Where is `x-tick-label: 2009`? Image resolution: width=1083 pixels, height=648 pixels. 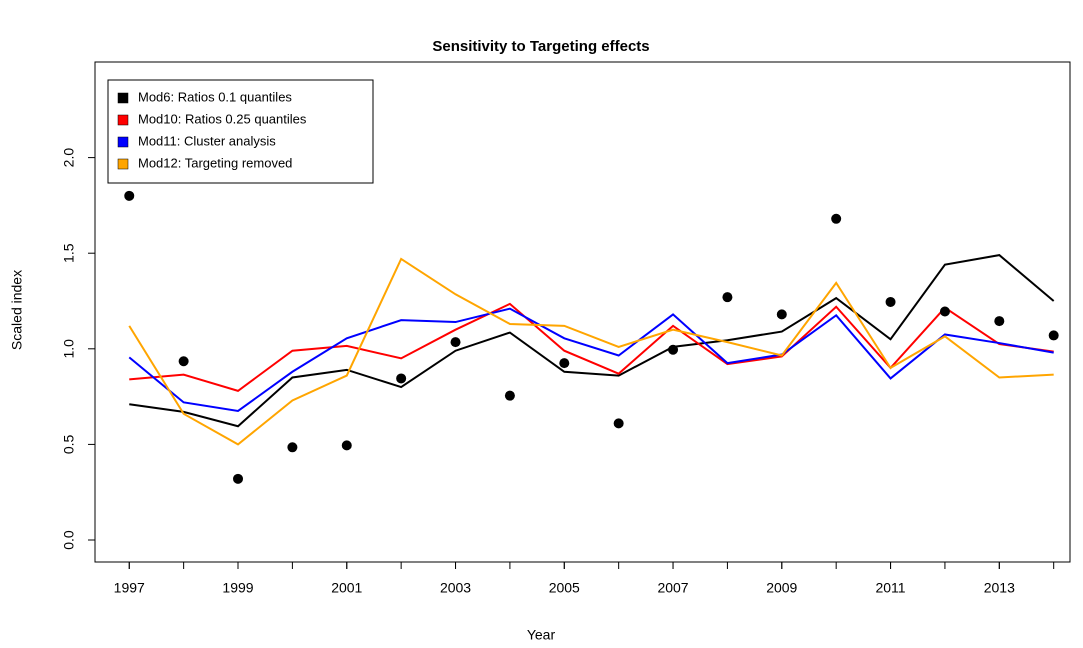 x-tick-label: 2009 is located at coordinates (781, 588).